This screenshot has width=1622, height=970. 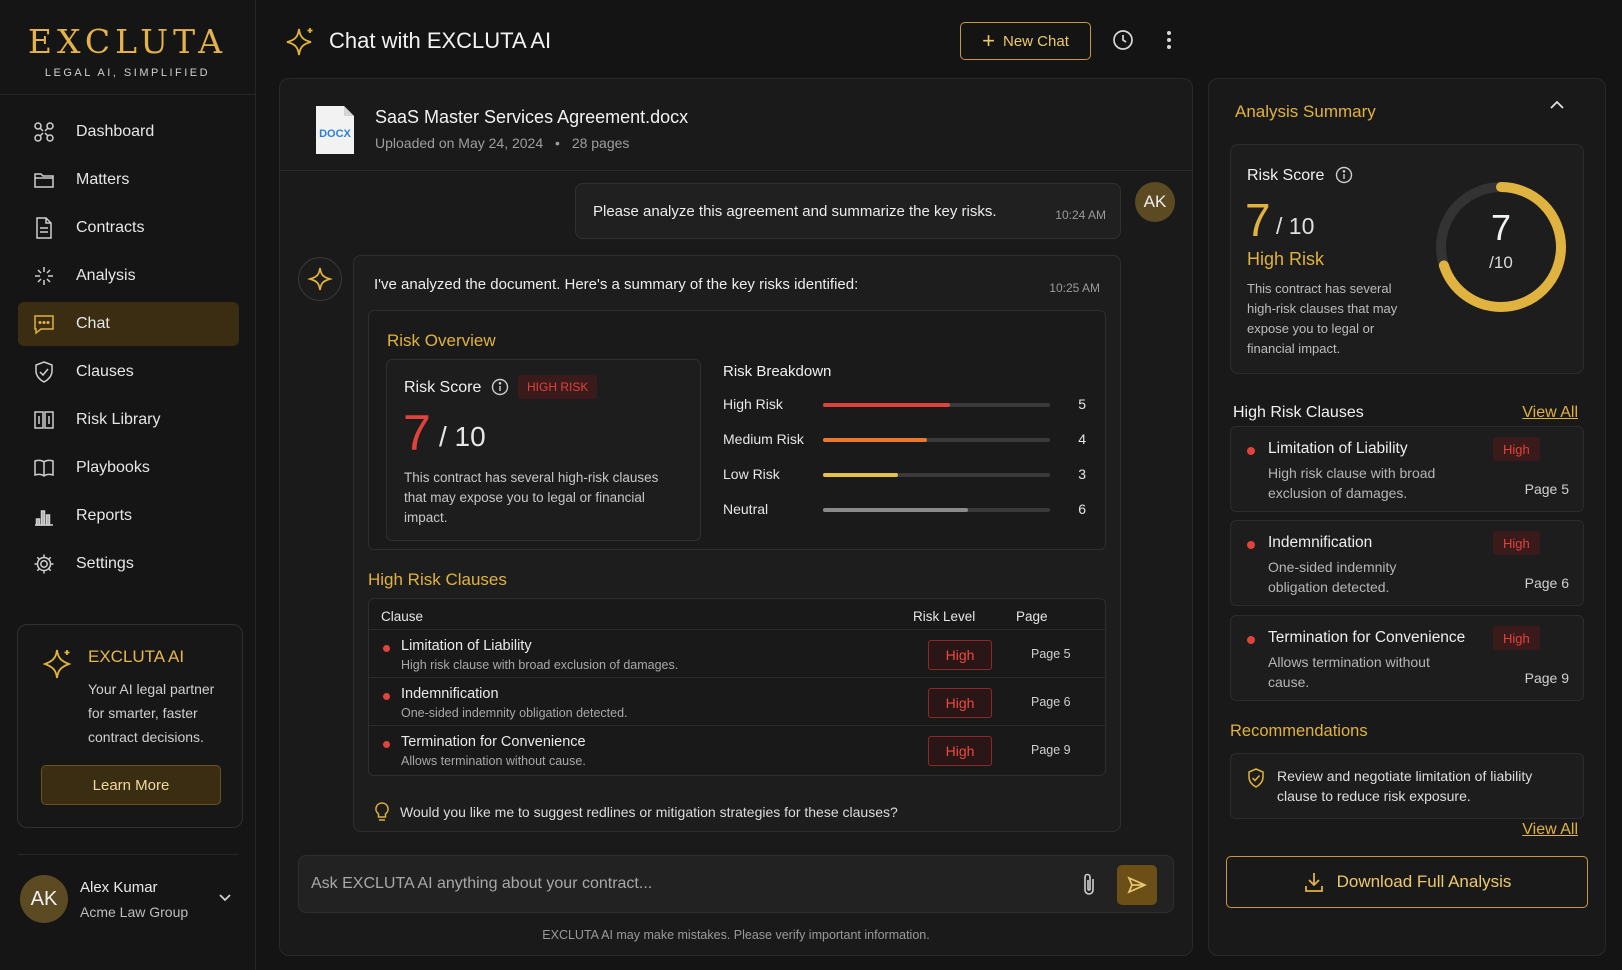 I want to click on sidebar-item-settings: Settings, so click(x=128, y=564).